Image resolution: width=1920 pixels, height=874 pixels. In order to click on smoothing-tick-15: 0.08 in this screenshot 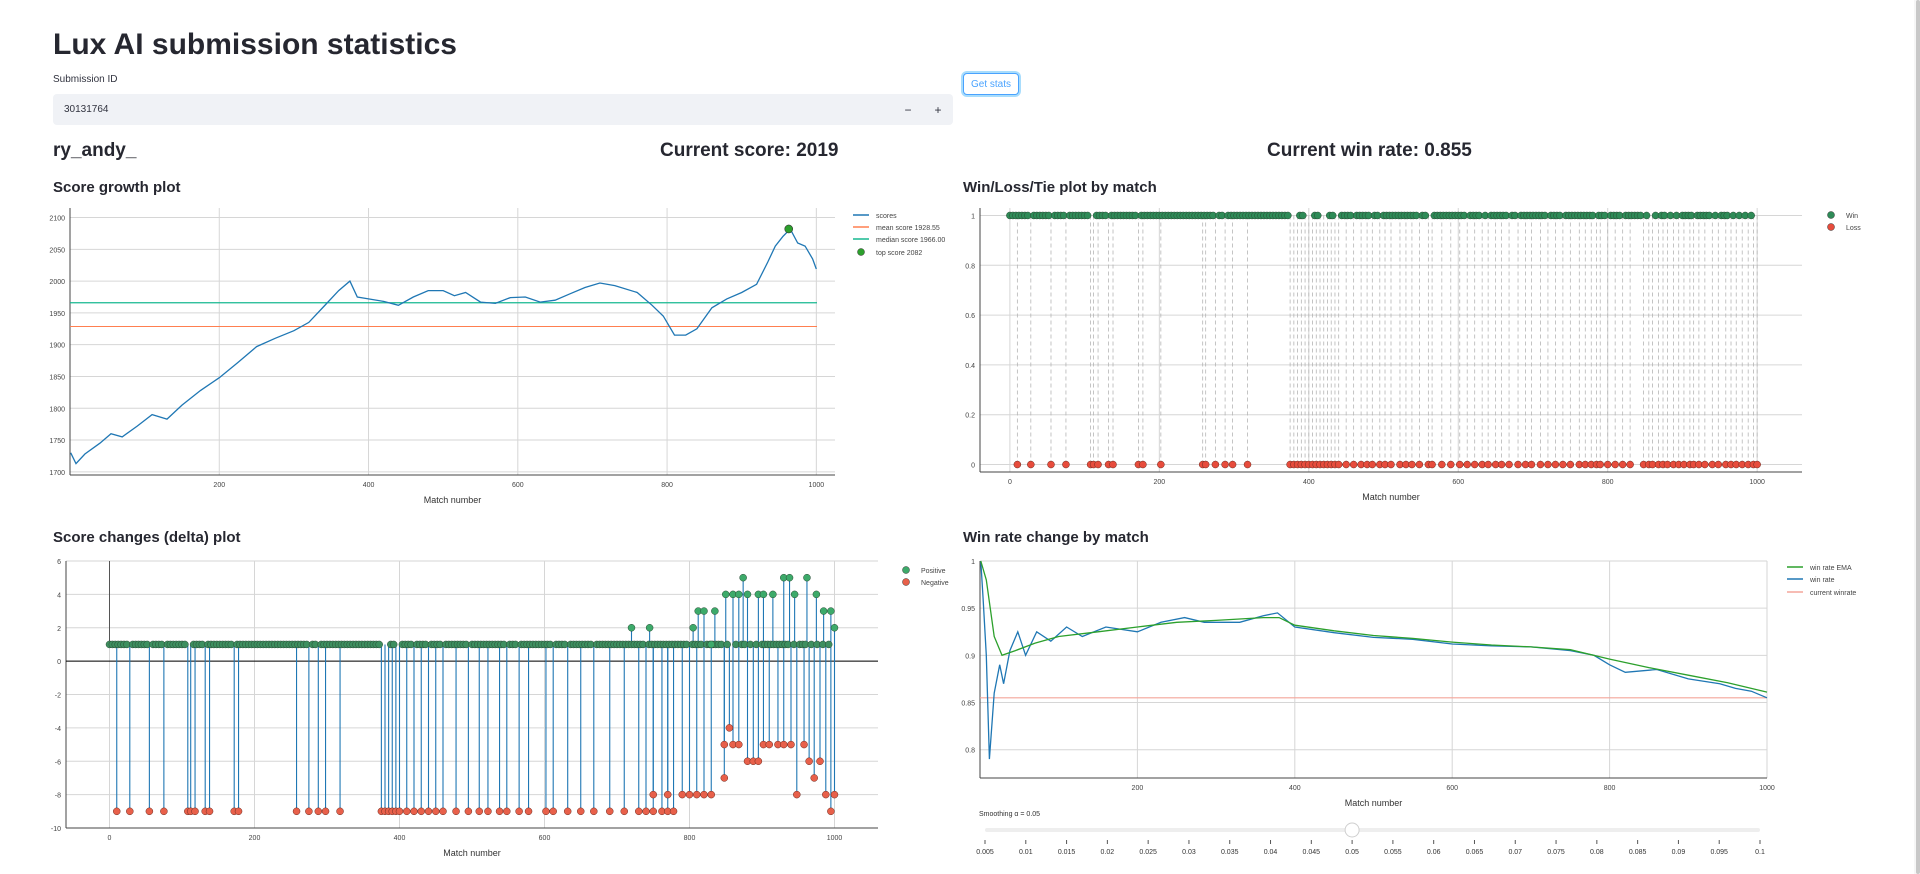, I will do `click(1597, 852)`.